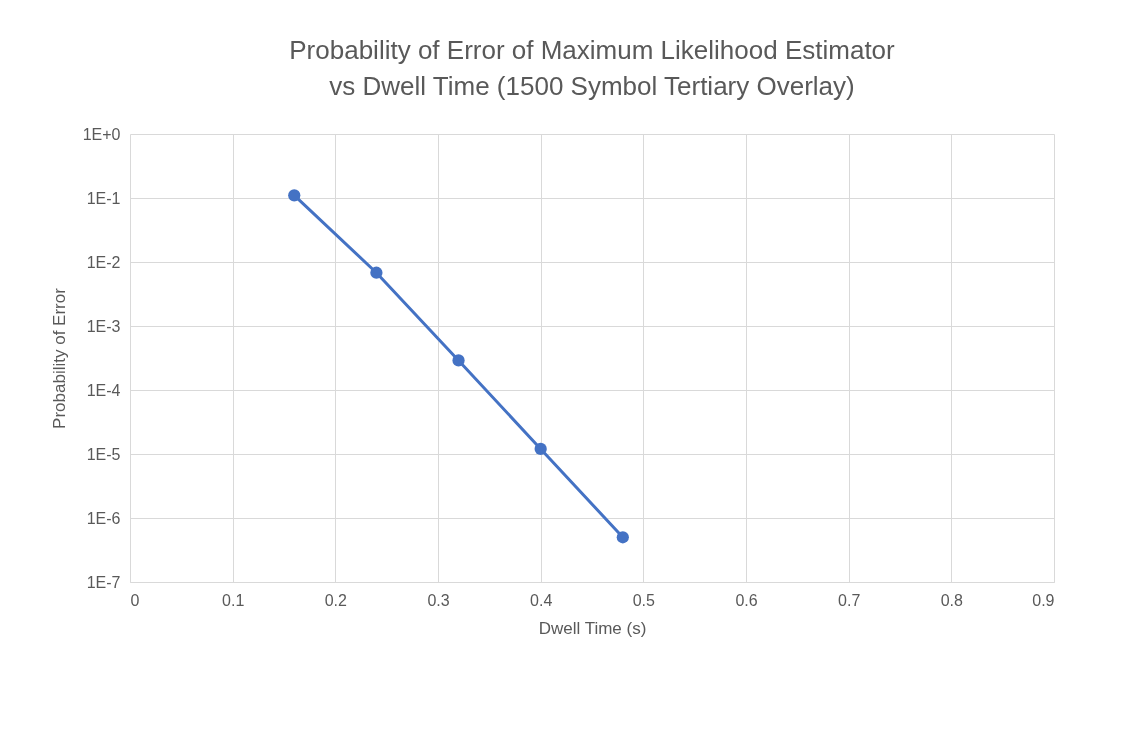  Describe the element at coordinates (1043, 600) in the screenshot. I see `x-tick-label: 0.9` at that location.